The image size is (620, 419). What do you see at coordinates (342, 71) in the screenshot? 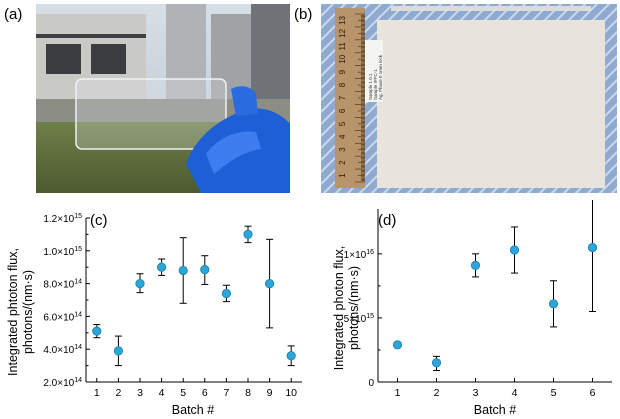
I see `ruler-number: 9` at bounding box center [342, 71].